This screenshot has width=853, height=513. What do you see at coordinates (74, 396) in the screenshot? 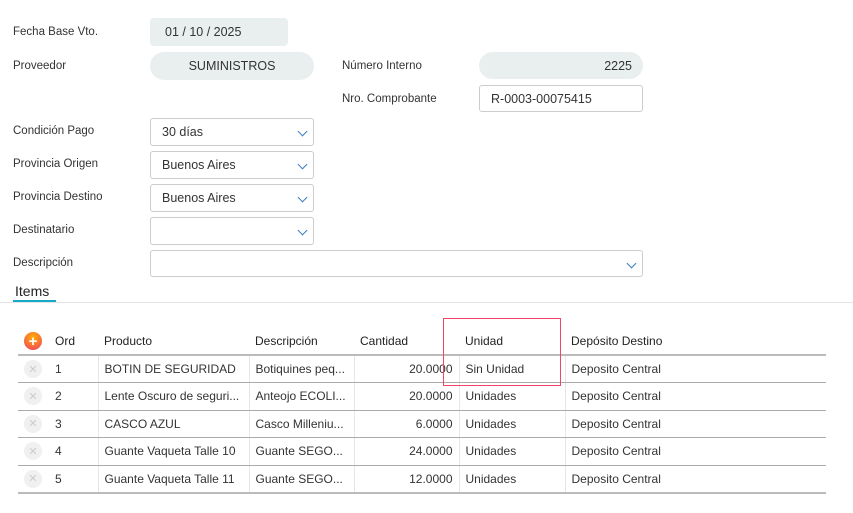
I see `cell-ord: 2` at bounding box center [74, 396].